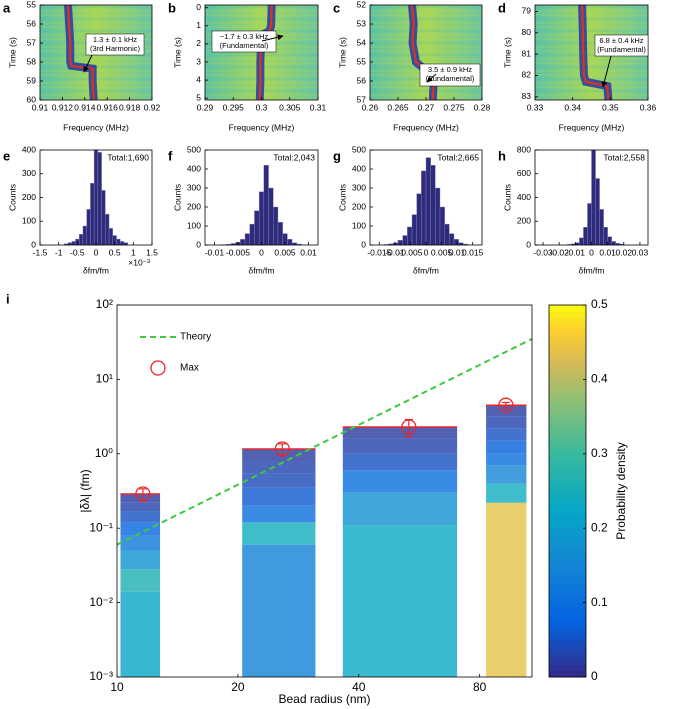 The image size is (685, 709). I want to click on x-tick-label: 0.305, so click(290, 107).